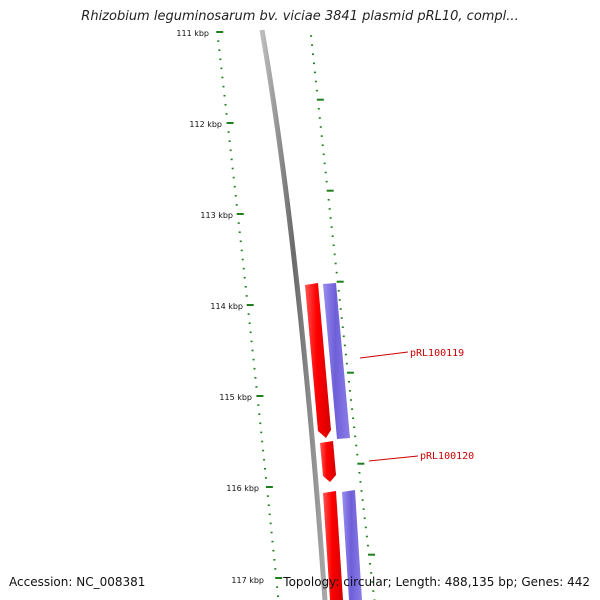  What do you see at coordinates (447, 456) in the screenshot?
I see `gene-label-prl100120: pRL100120` at bounding box center [447, 456].